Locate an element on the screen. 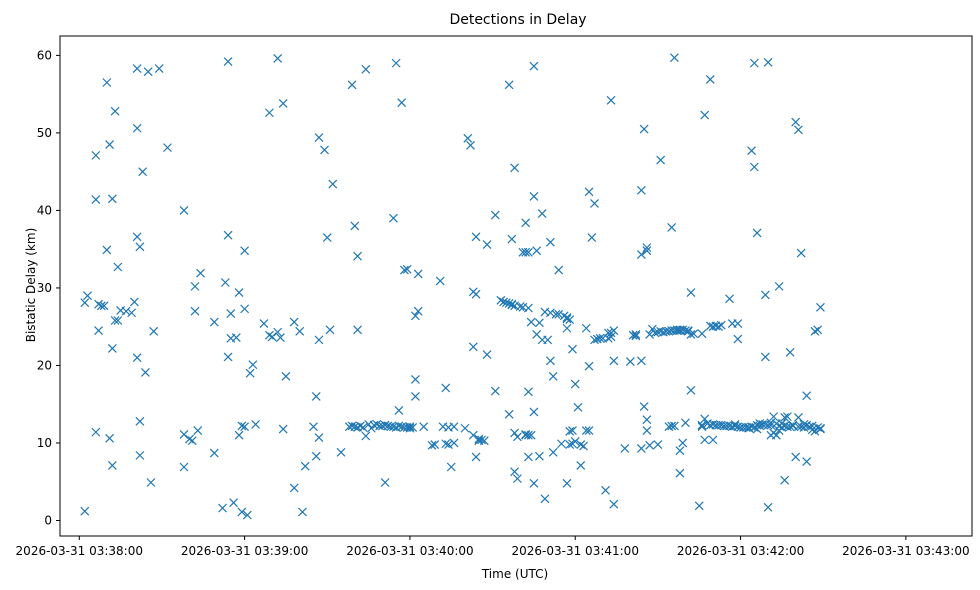 The image size is (980, 590). y-axis-label: Bistatic Delay (km) is located at coordinates (31, 285).